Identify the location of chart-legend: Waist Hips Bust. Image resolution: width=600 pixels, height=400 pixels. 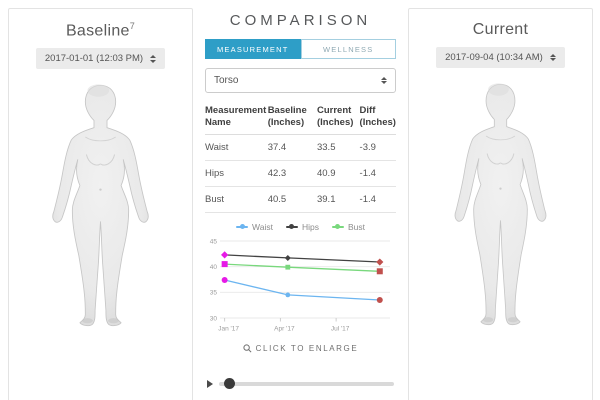
(300, 227).